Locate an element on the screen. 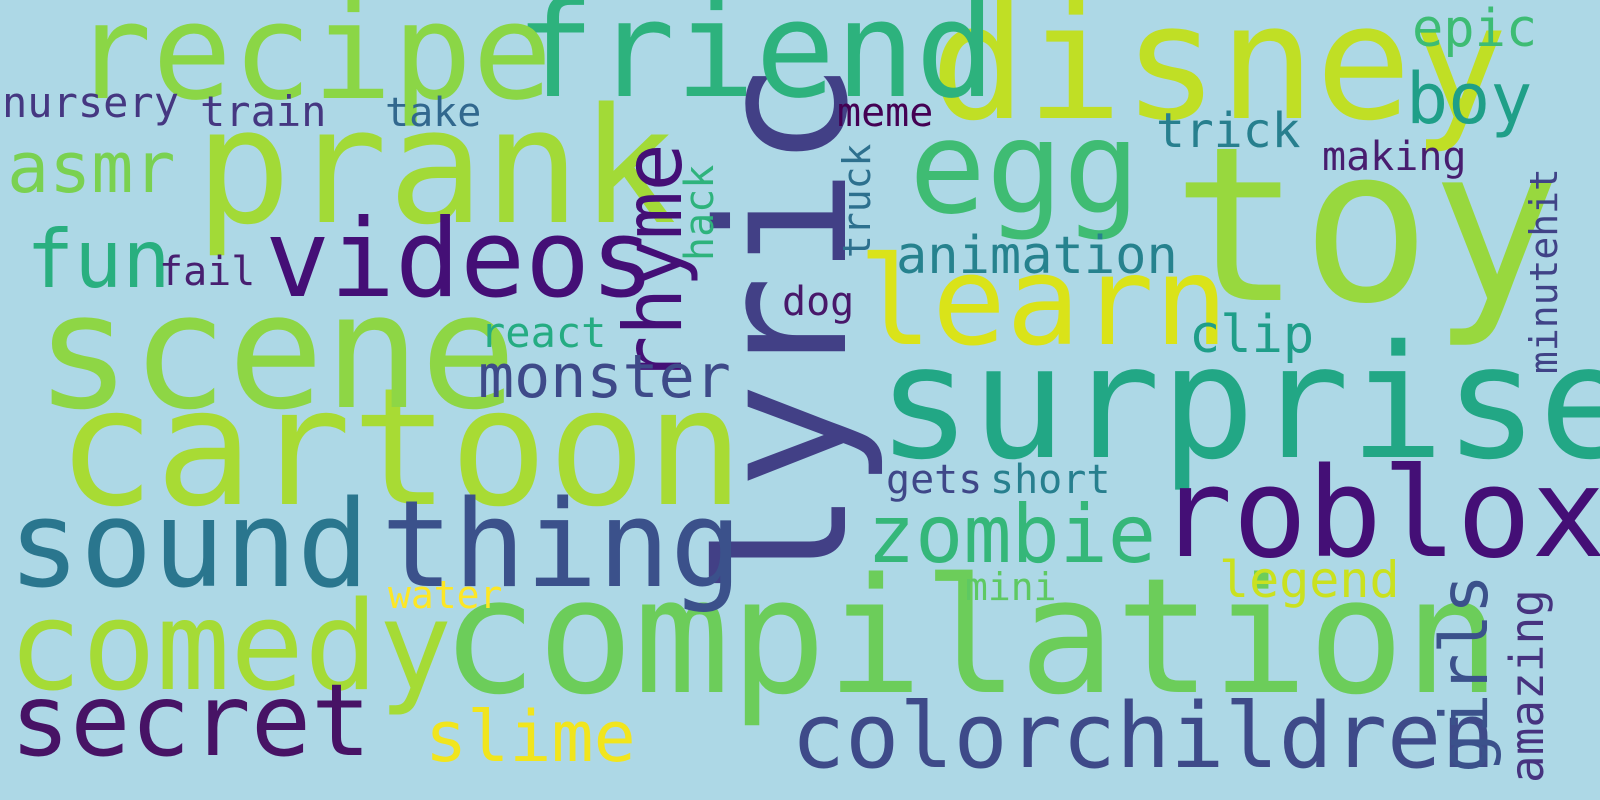 The height and width of the screenshot is (800, 1600). word-react: react is located at coordinates (543, 332).